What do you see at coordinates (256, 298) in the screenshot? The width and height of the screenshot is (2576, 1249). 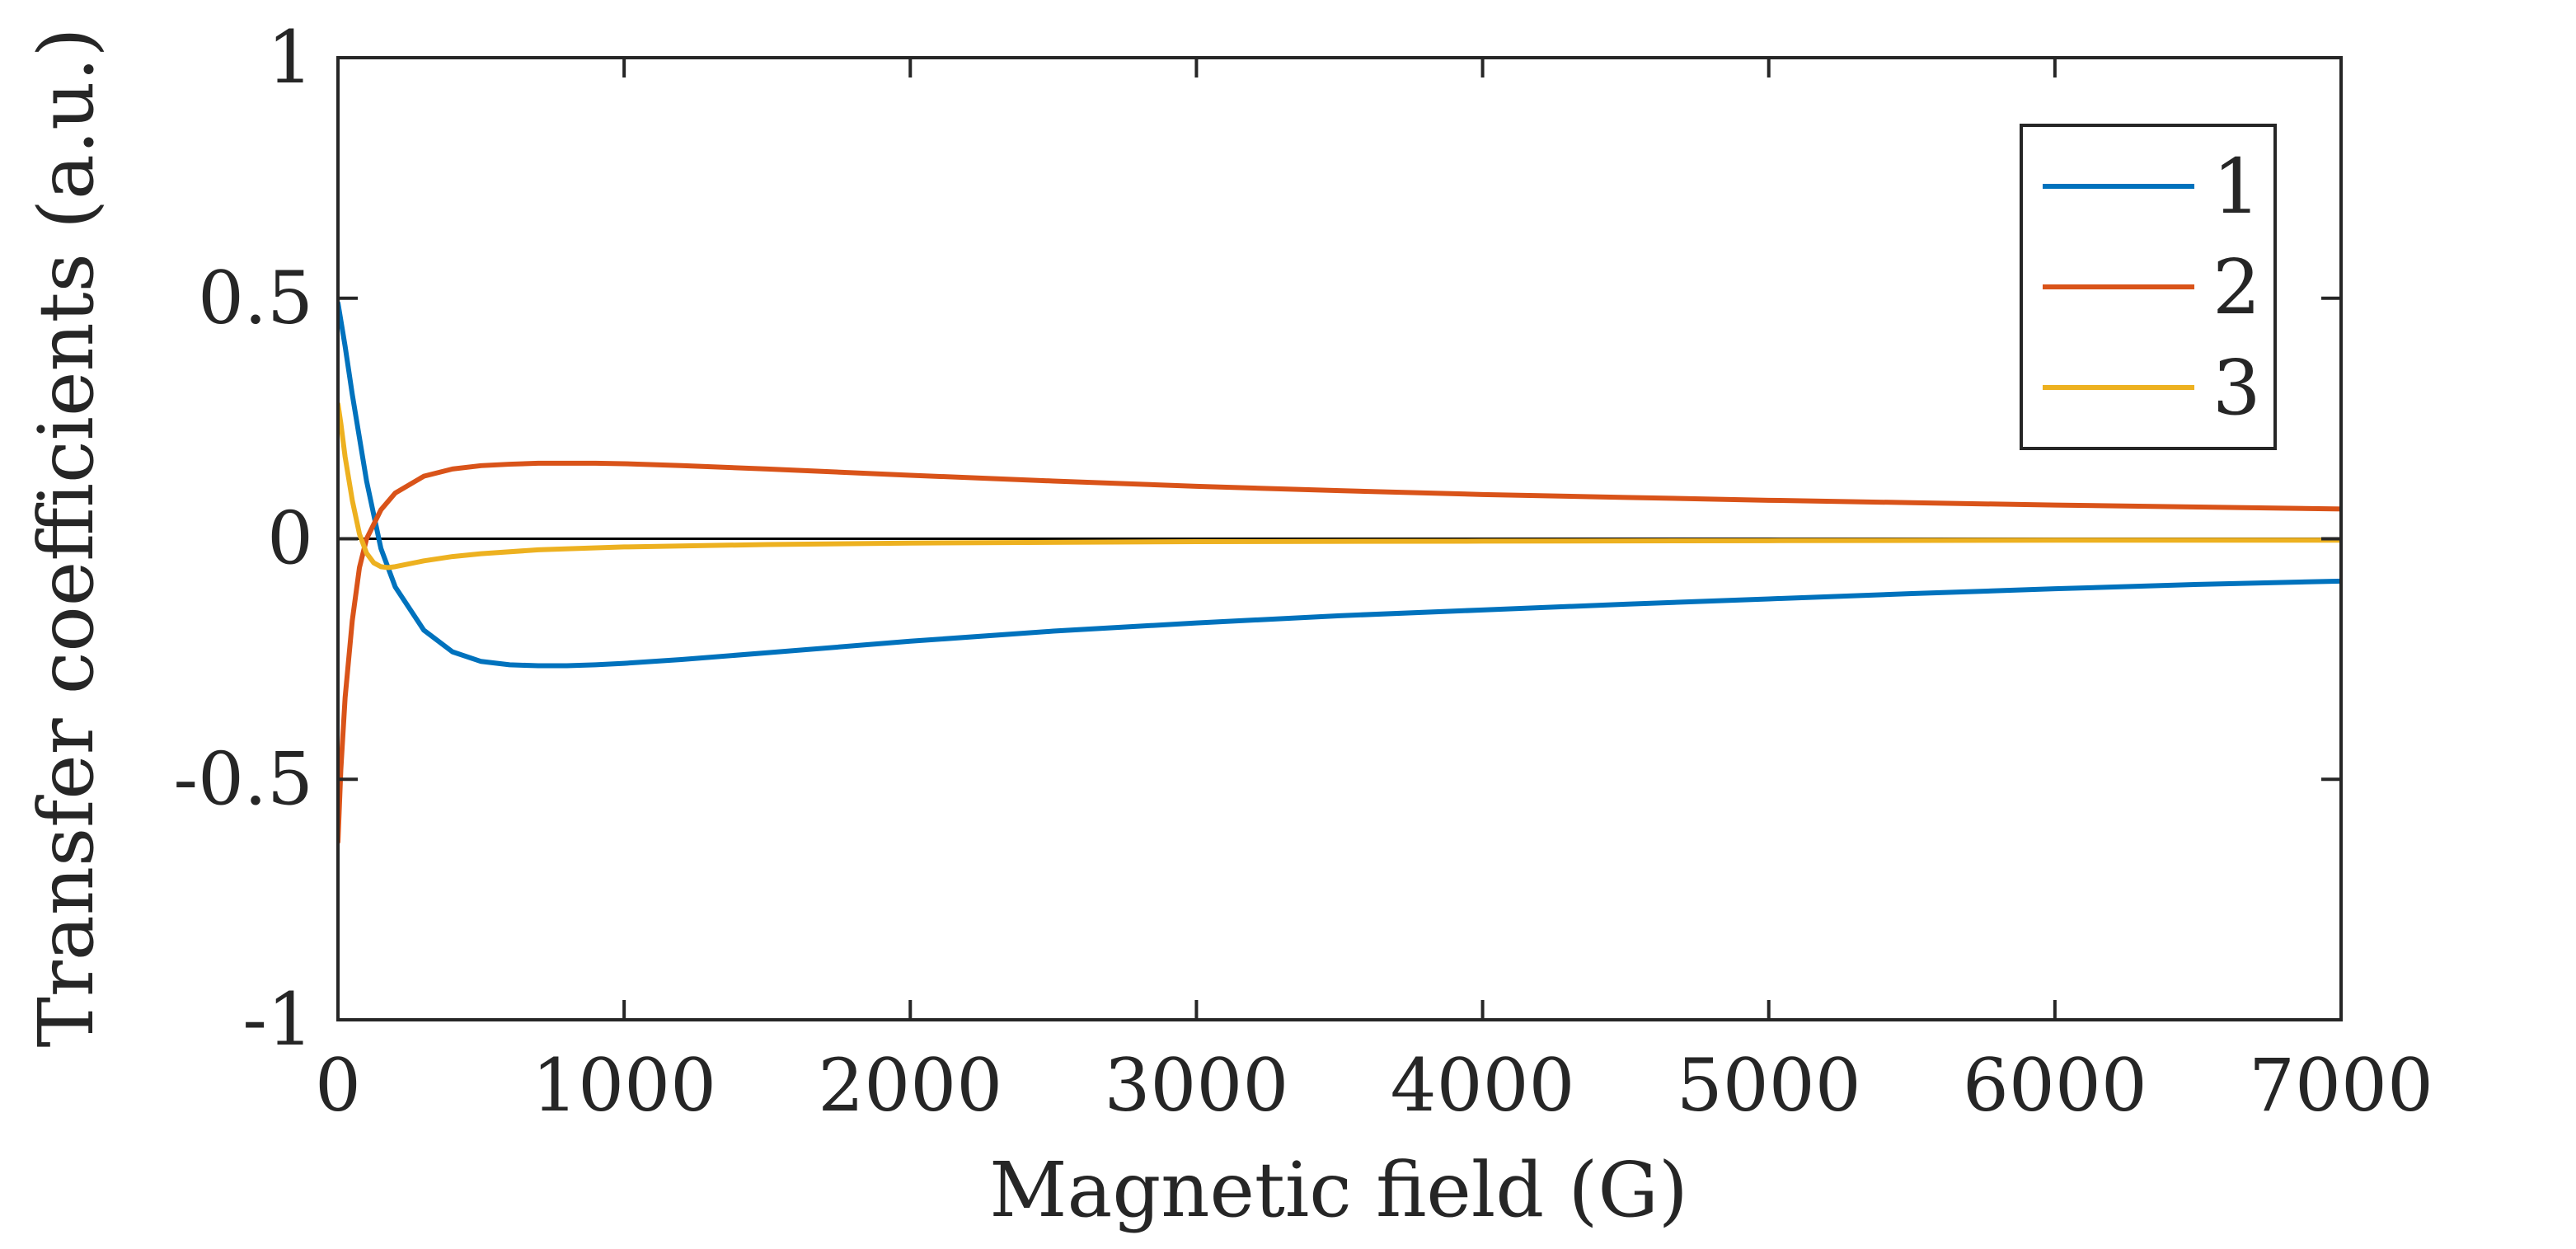 I see `y-tick-label: 0.5` at bounding box center [256, 298].